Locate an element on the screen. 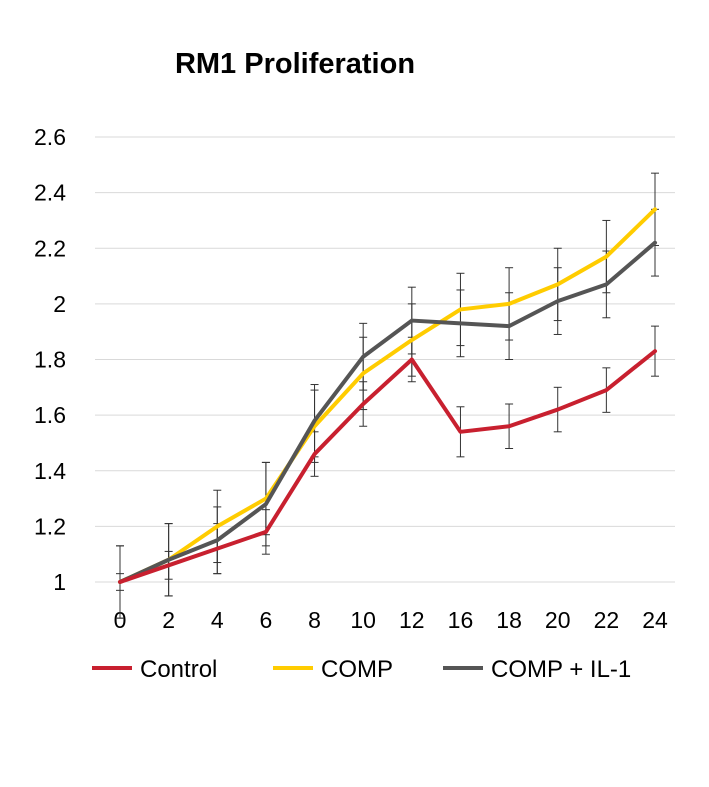 This screenshot has width=709, height=787. x-tick-label: 24 is located at coordinates (655, 620).